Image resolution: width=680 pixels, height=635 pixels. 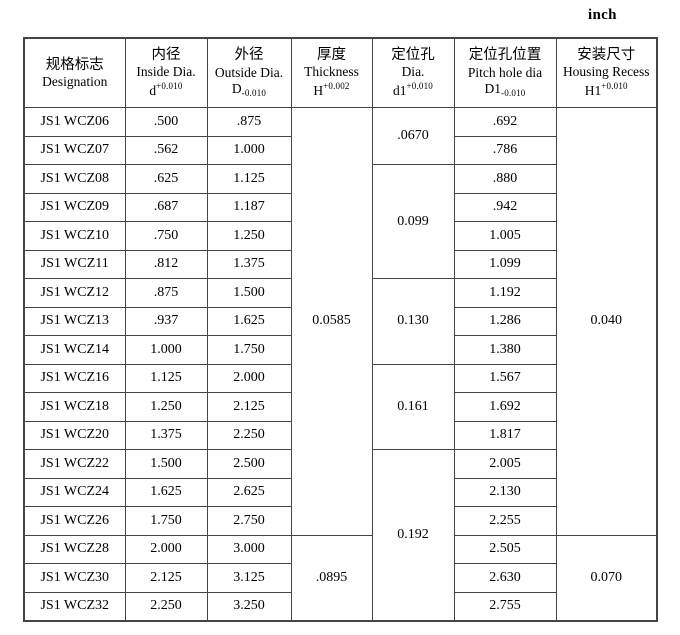 What do you see at coordinates (74, 464) in the screenshot?
I see `cell-designation: JS1 WCZ22` at bounding box center [74, 464].